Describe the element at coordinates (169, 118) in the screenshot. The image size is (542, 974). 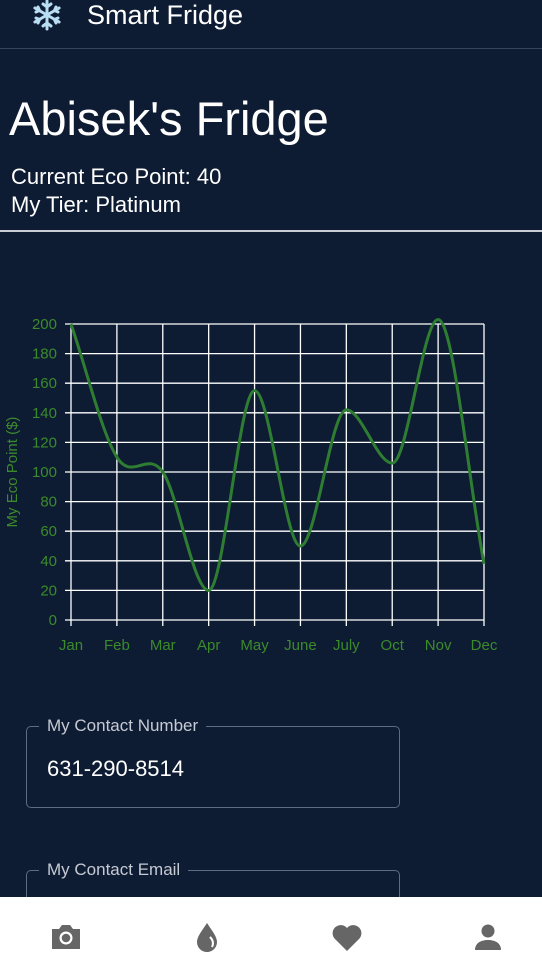
I see `fridge-owner-heading: Abisek's Fridge` at that location.